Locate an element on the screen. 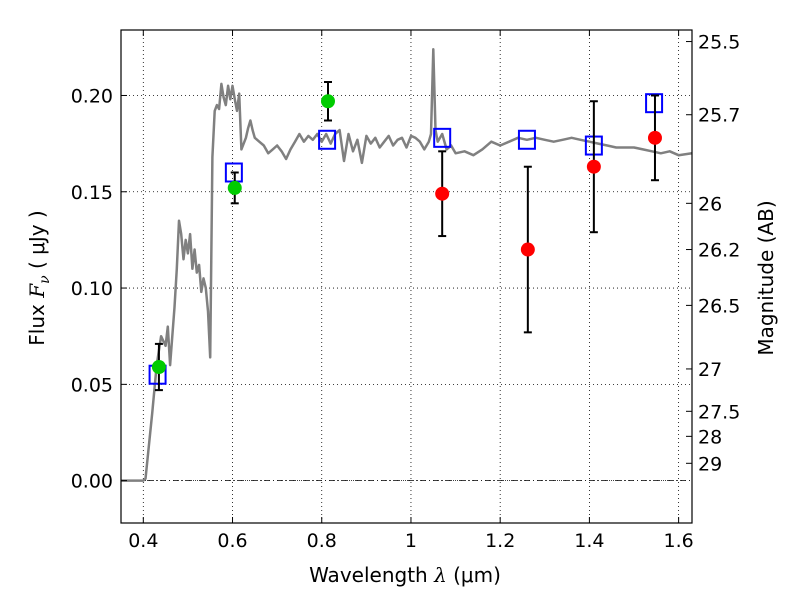  mag-tick-label: 27 is located at coordinates (710, 370).